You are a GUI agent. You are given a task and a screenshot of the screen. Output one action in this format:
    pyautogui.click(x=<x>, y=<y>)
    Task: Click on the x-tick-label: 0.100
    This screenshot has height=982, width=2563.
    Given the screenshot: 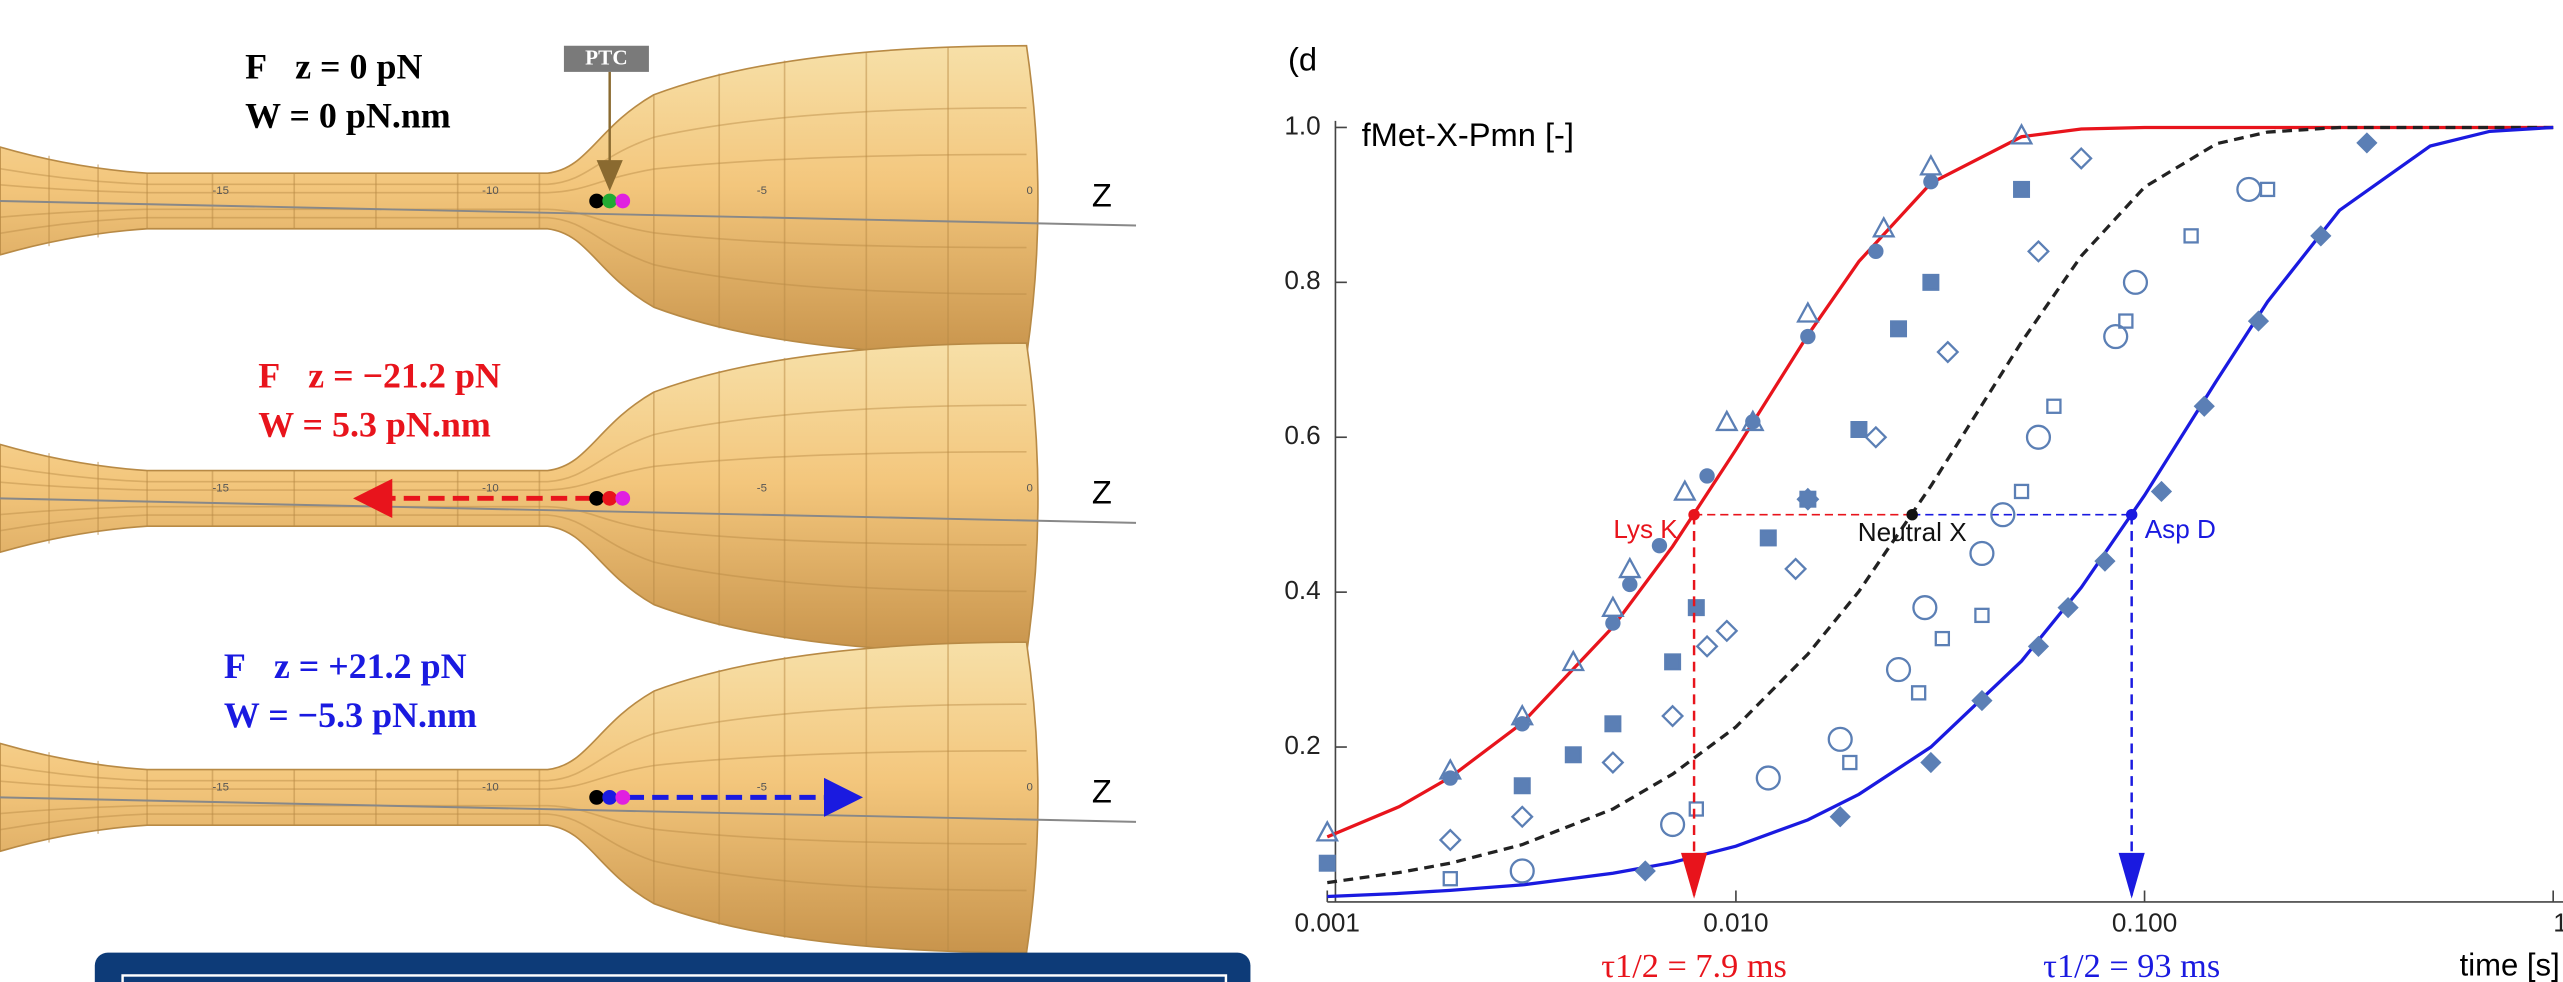 What is the action you would take?
    pyautogui.click(x=2144, y=923)
    